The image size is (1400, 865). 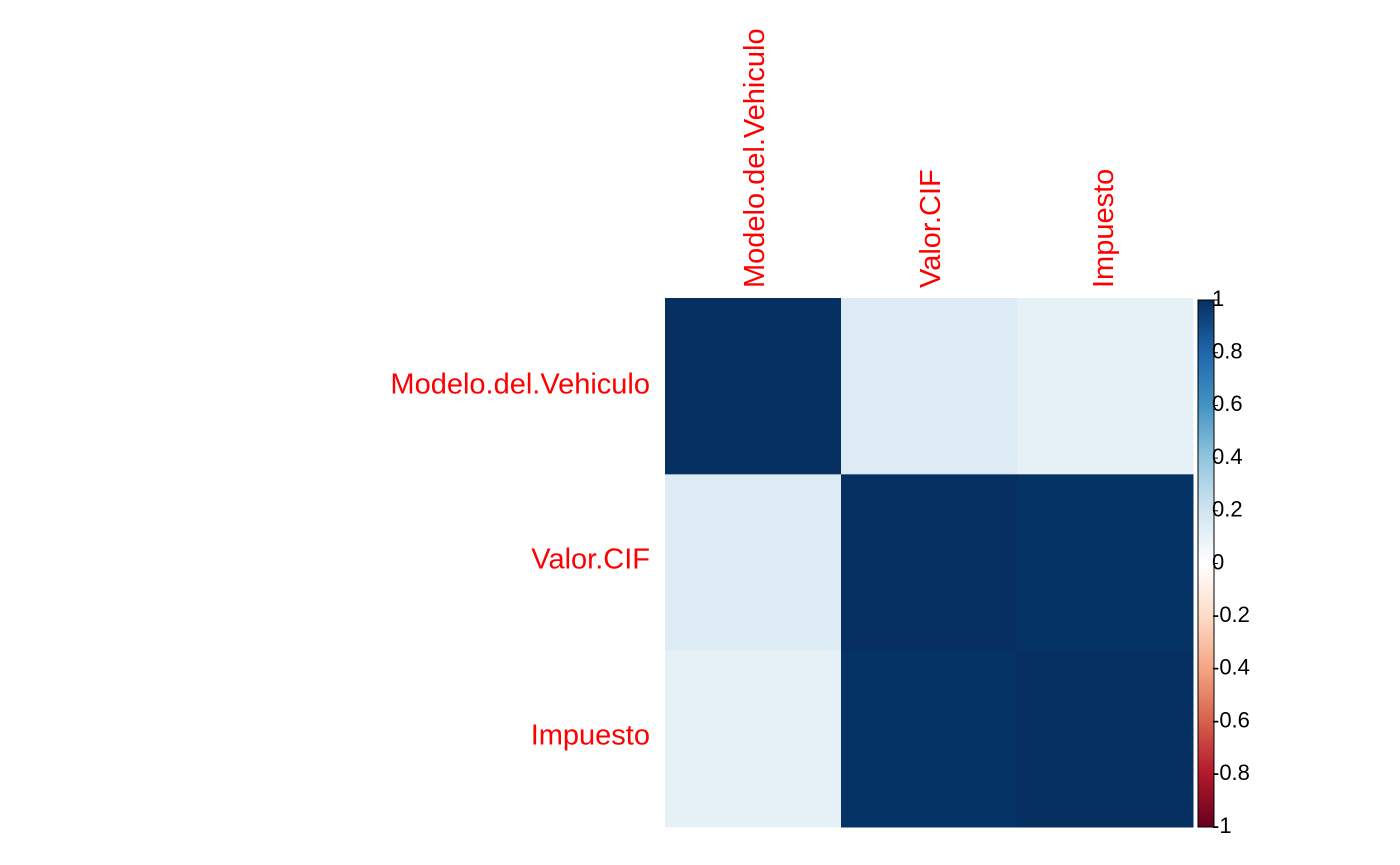 What do you see at coordinates (1105, 739) in the screenshot?
I see `cell-impuesto-impuesto` at bounding box center [1105, 739].